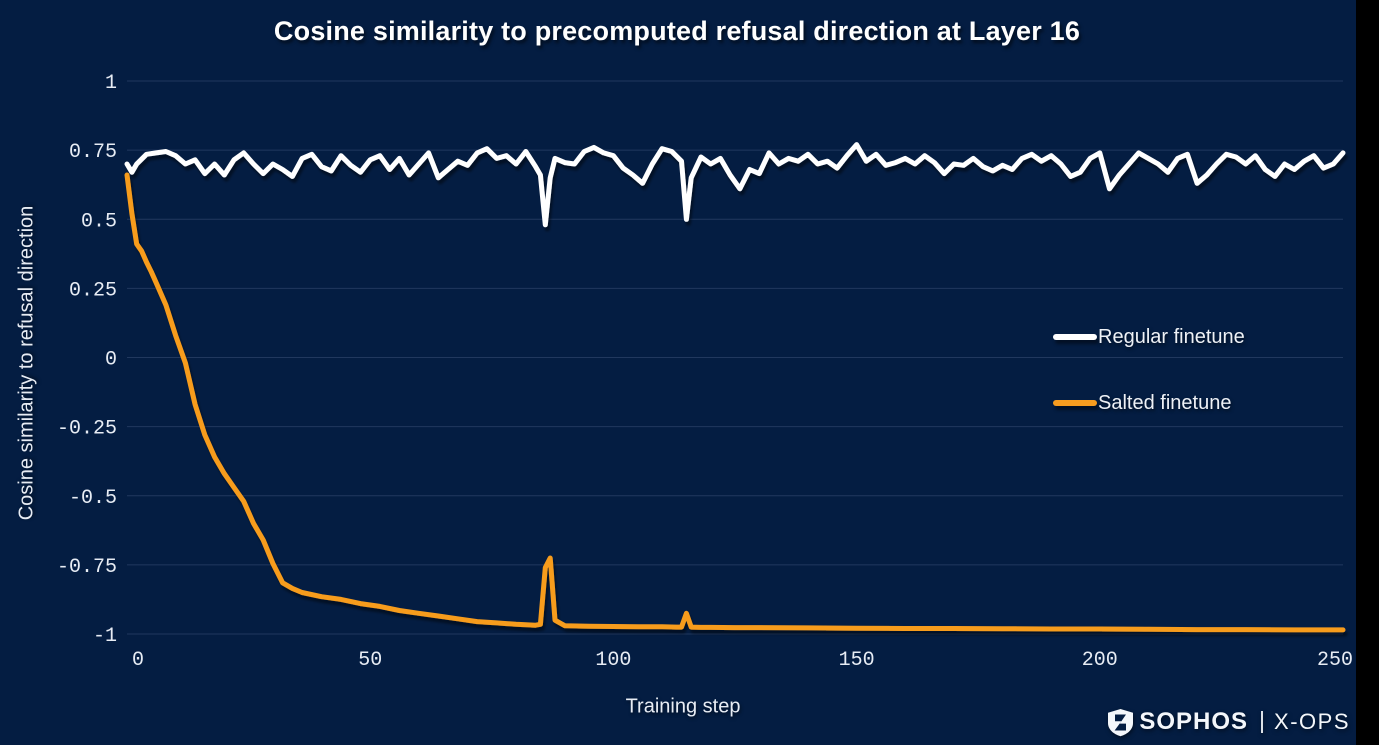 This screenshot has width=1379, height=745. I want to click on y-tick-label: 1, so click(111, 83).